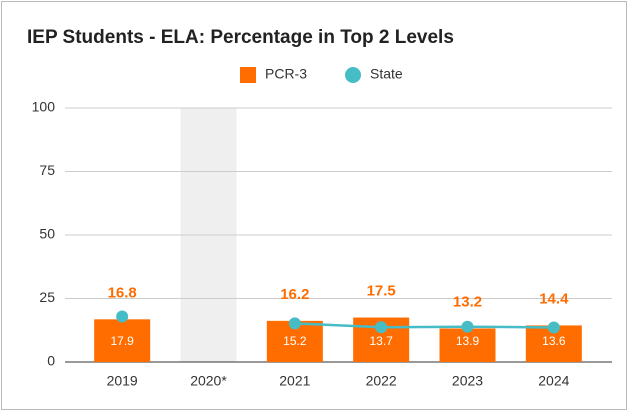  What do you see at coordinates (51, 361) in the screenshot?
I see `y-tick-label: 0` at bounding box center [51, 361].